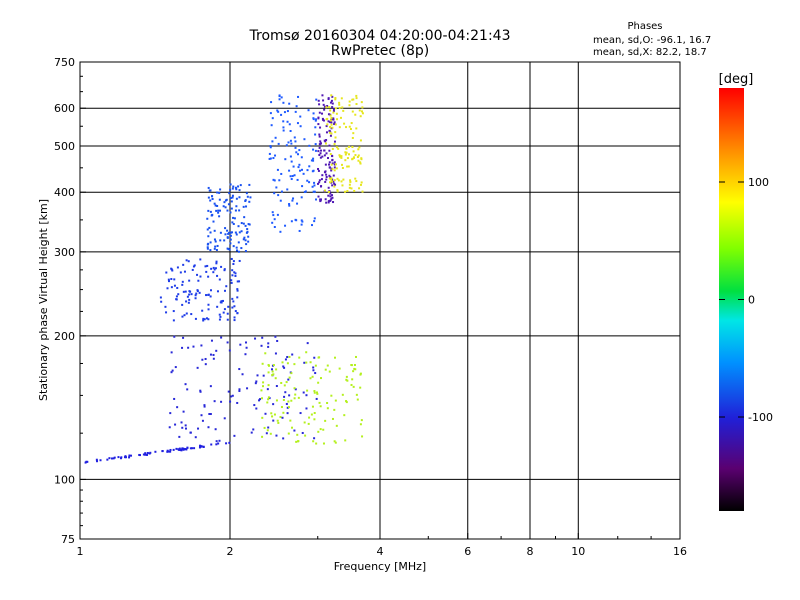 Image resolution: width=800 pixels, height=600 pixels. Describe the element at coordinates (64, 336) in the screenshot. I see `y-tick-label: 200` at that location.